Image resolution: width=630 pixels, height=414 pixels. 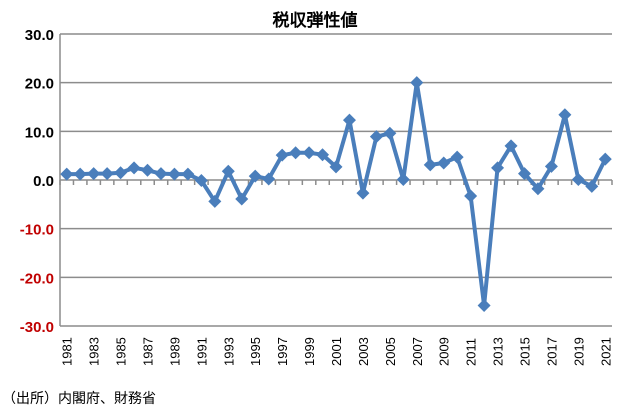 I want to click on data-point-2020, so click(x=592, y=186).